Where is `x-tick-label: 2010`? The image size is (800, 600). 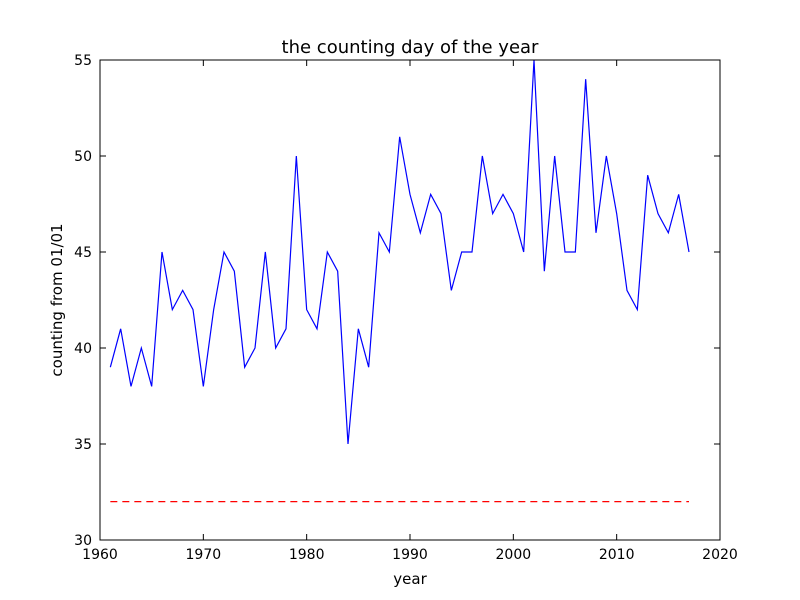 x-tick-label: 2010 is located at coordinates (617, 555).